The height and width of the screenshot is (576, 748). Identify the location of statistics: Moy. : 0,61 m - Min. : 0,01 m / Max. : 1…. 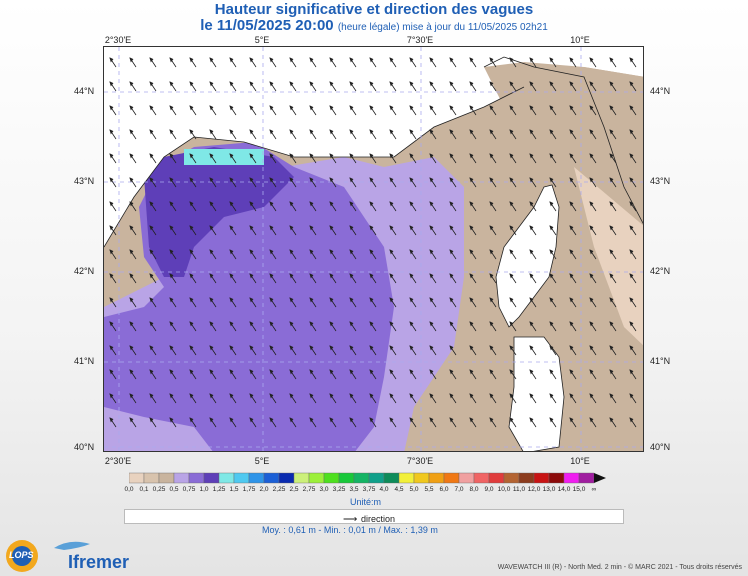
(350, 530).